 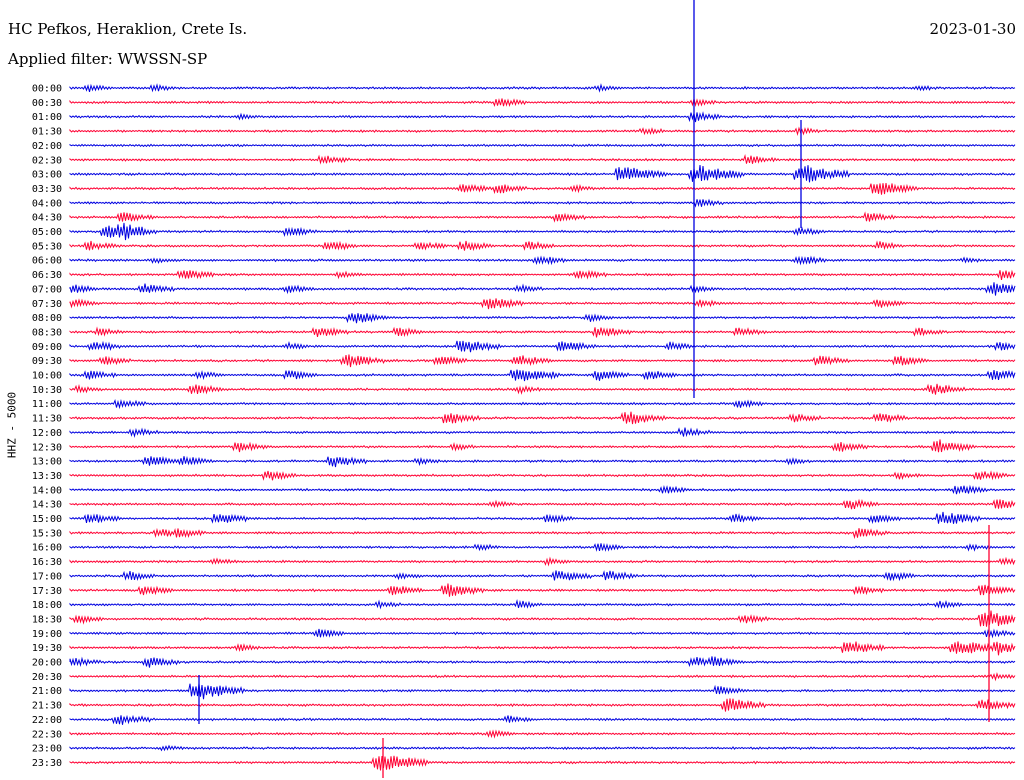 I want to click on tick-label: 13:00, so click(x=47, y=462).